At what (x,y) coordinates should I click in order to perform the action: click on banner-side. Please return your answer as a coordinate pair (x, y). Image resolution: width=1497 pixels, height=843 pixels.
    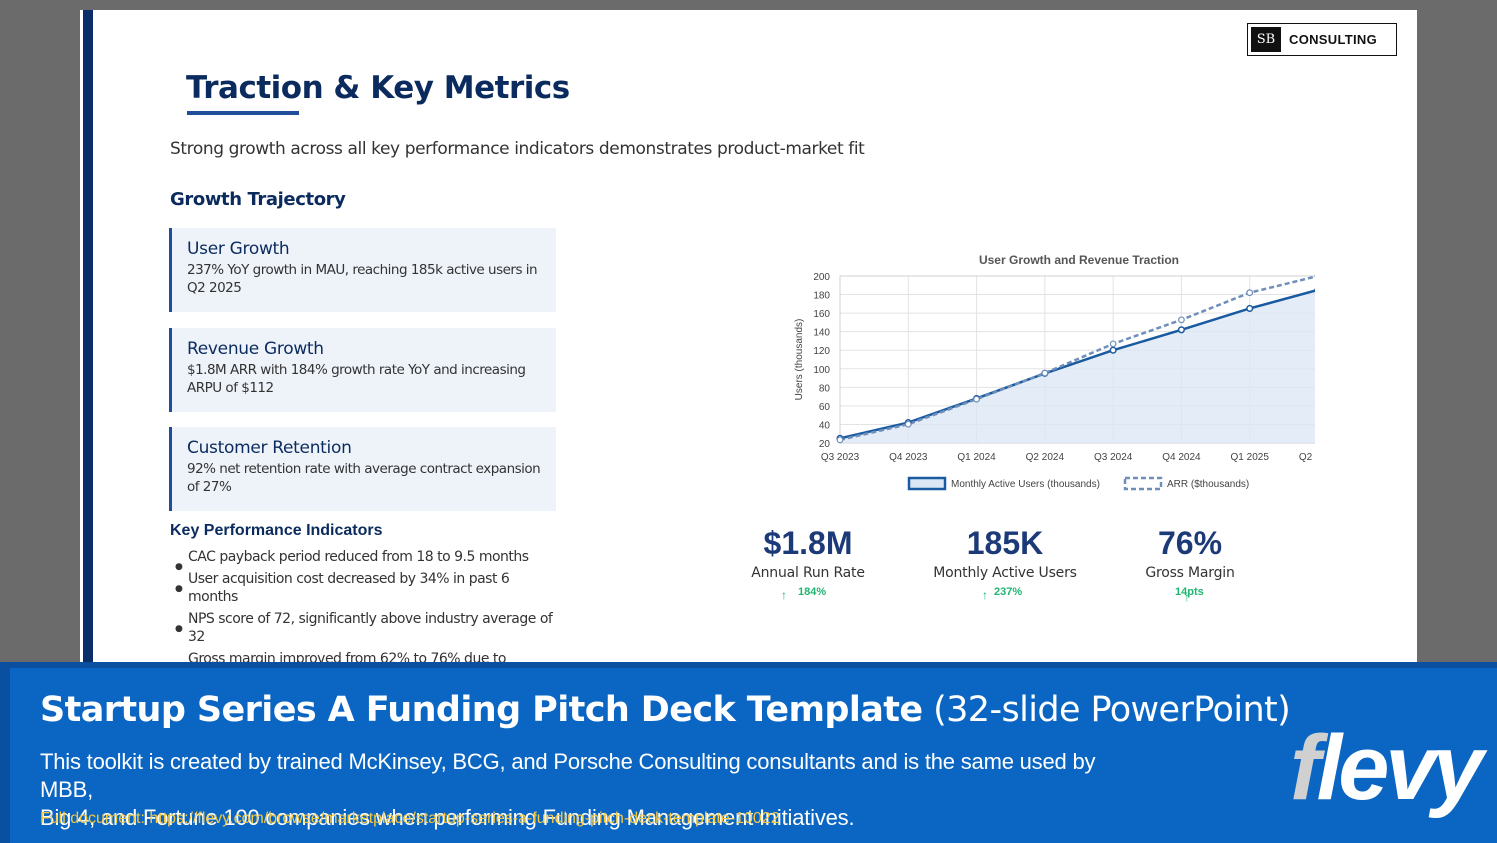
    Looking at the image, I should click on (5, 752).